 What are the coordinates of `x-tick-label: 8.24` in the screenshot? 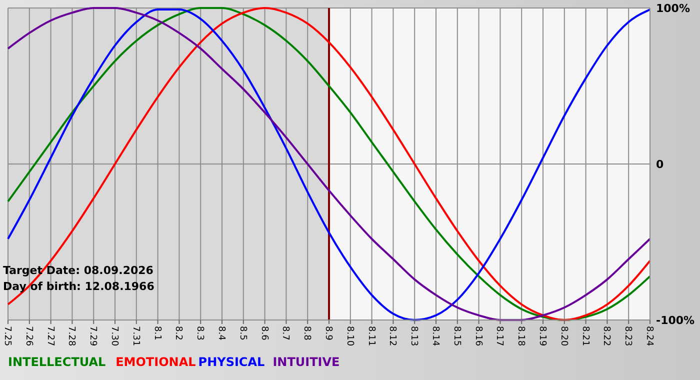 It's located at (649, 336).